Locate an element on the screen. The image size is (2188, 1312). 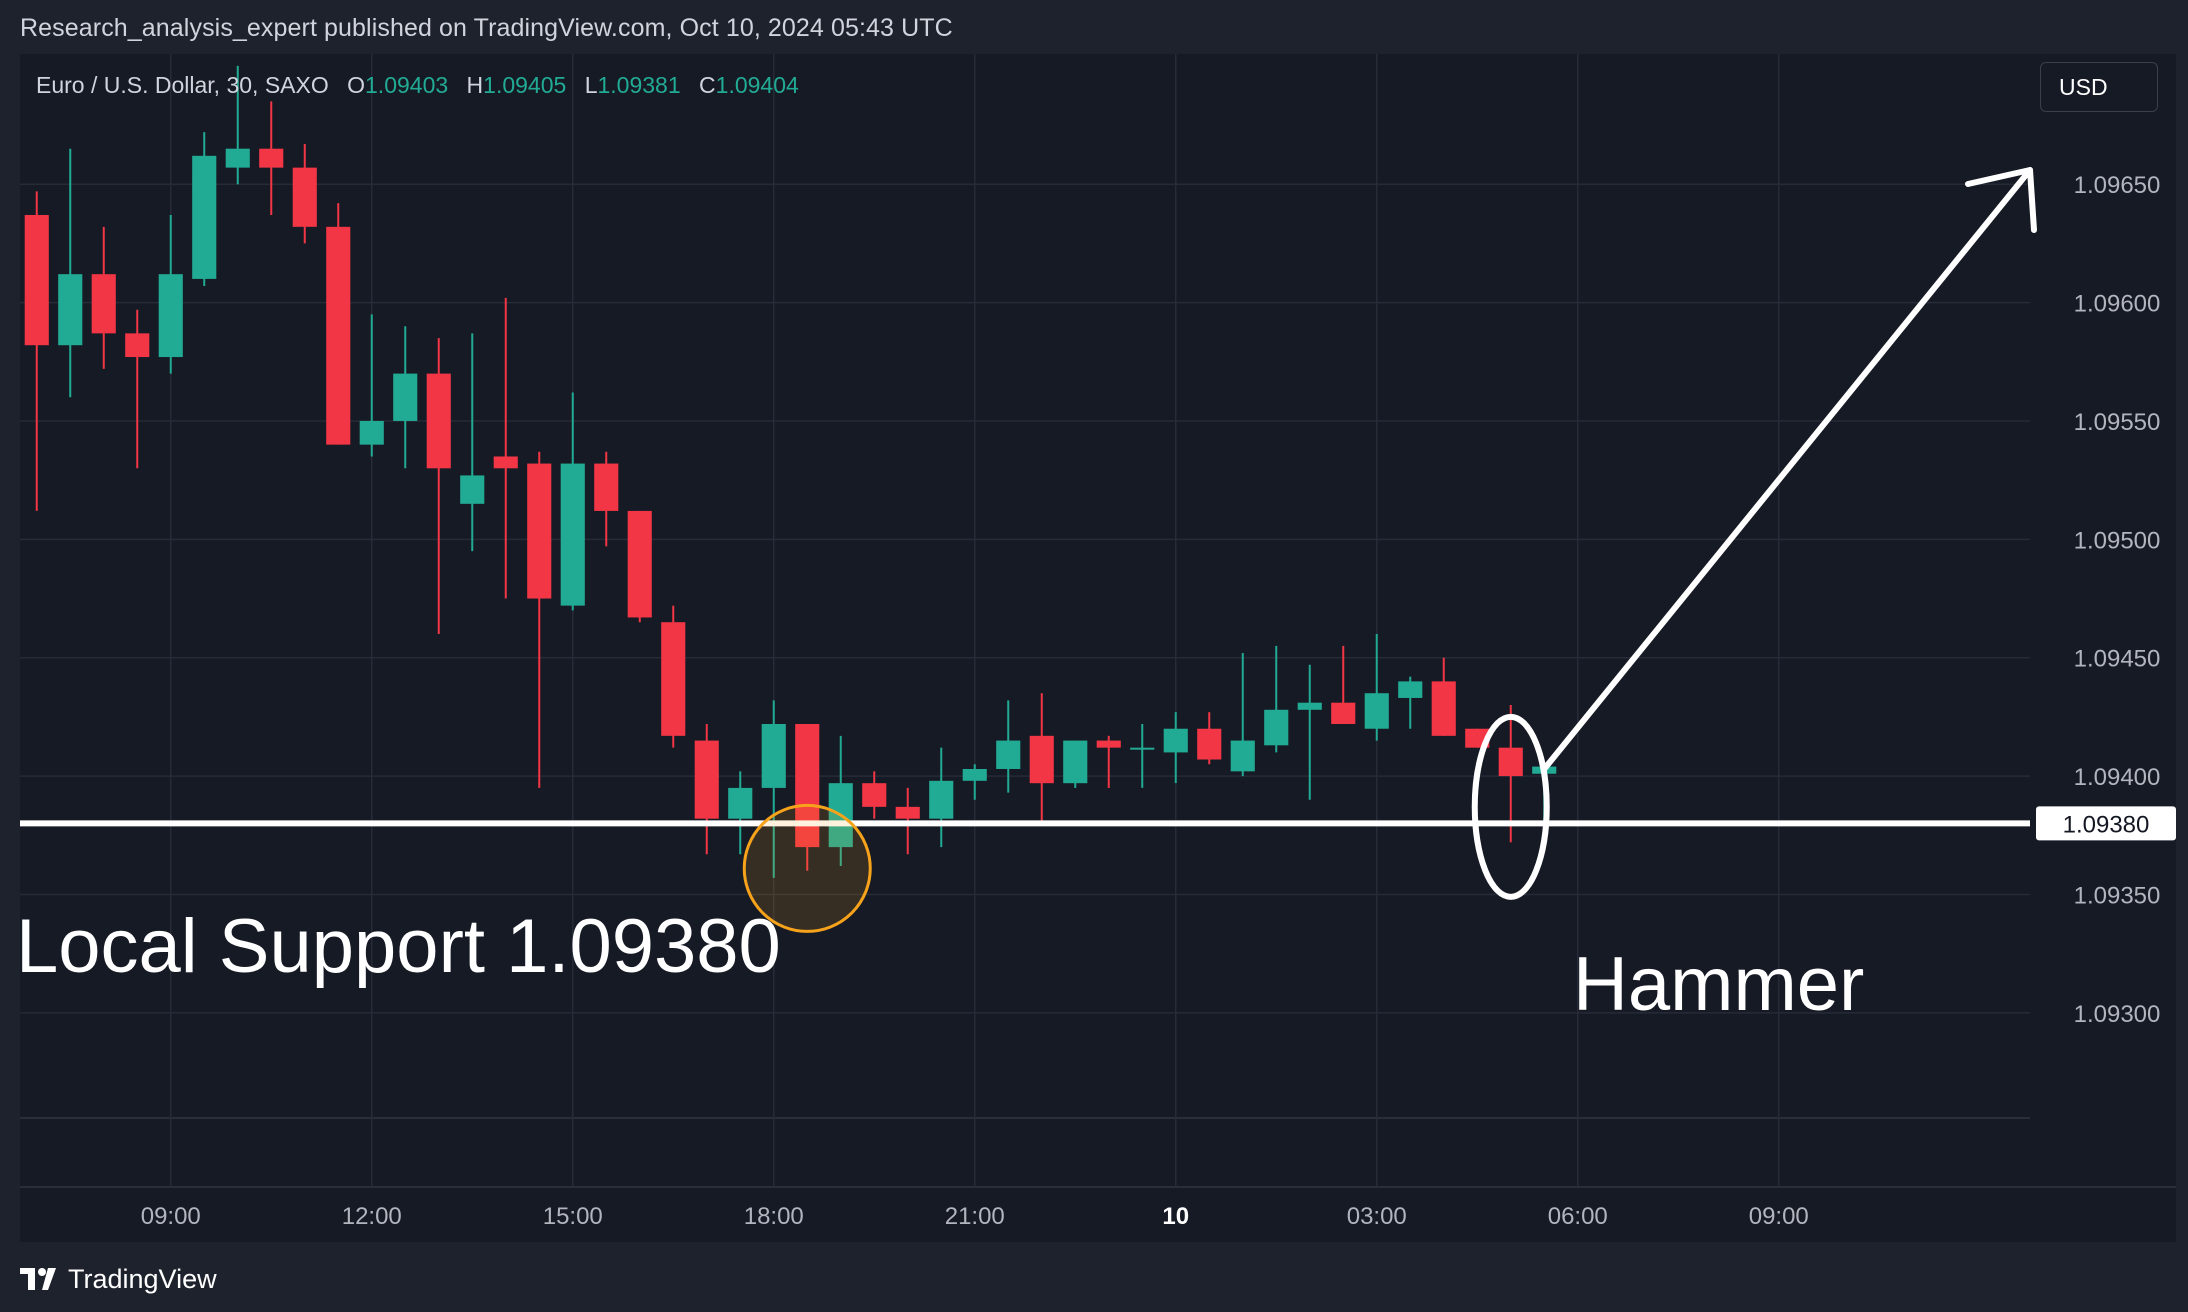
currency-button: USD is located at coordinates (2099, 87).